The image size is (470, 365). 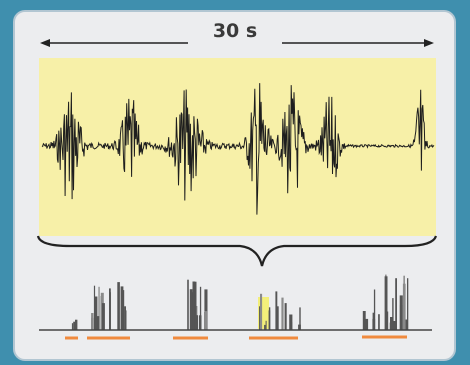 What do you see at coordinates (236, 337) in the screenshot?
I see `segment-marks` at bounding box center [236, 337].